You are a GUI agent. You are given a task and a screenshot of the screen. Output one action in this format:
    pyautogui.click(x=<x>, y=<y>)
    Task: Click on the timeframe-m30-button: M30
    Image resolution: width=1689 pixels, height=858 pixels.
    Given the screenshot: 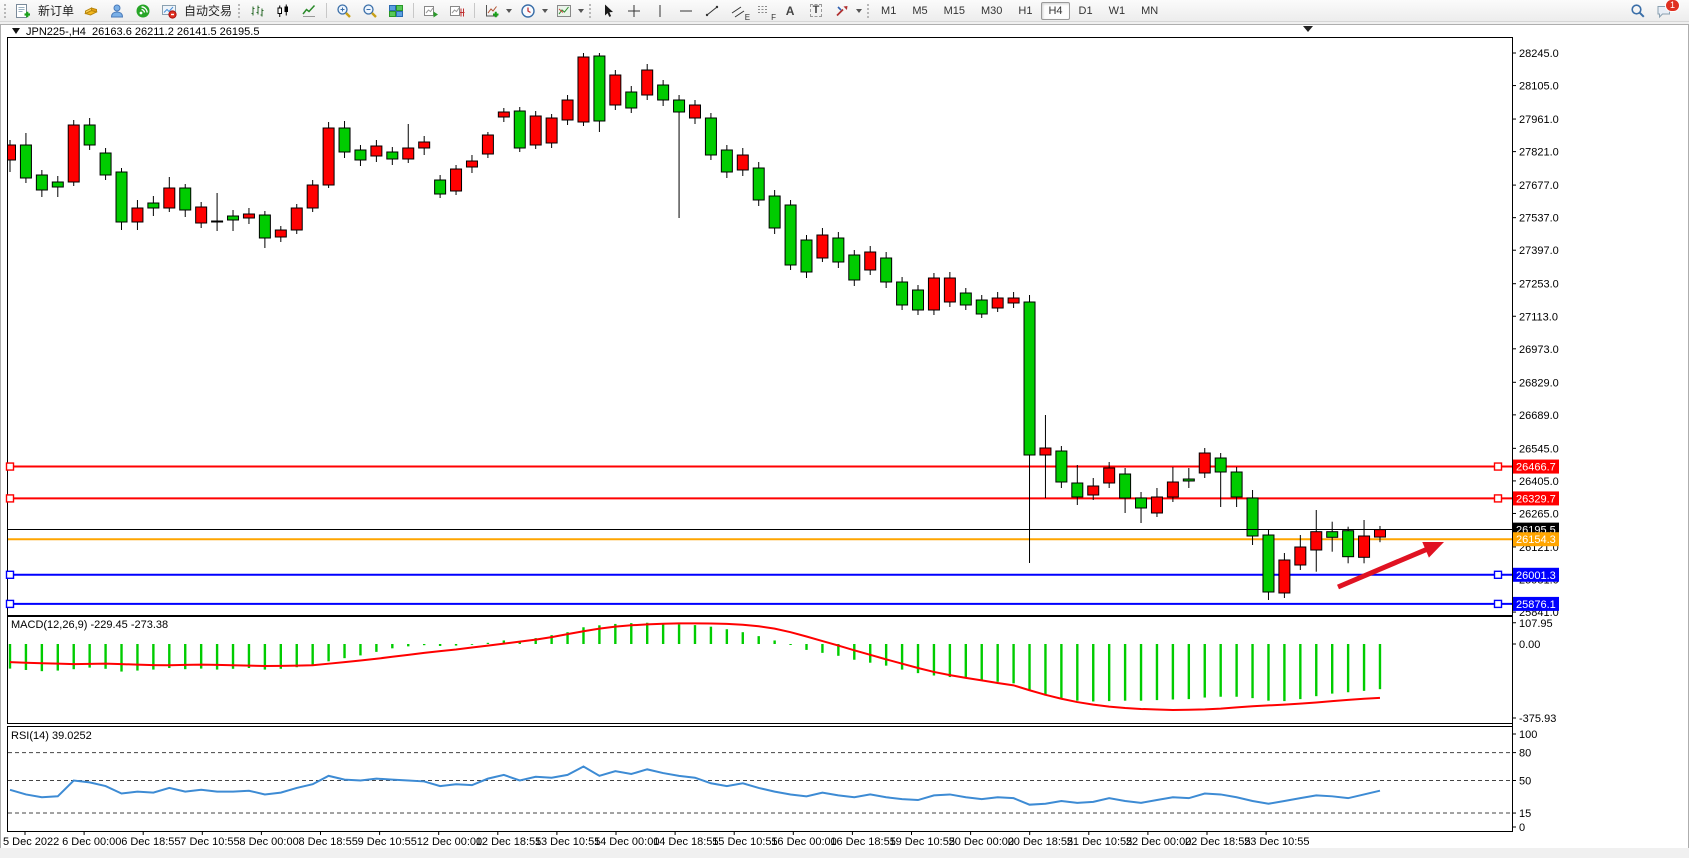 What is the action you would take?
    pyautogui.click(x=992, y=10)
    